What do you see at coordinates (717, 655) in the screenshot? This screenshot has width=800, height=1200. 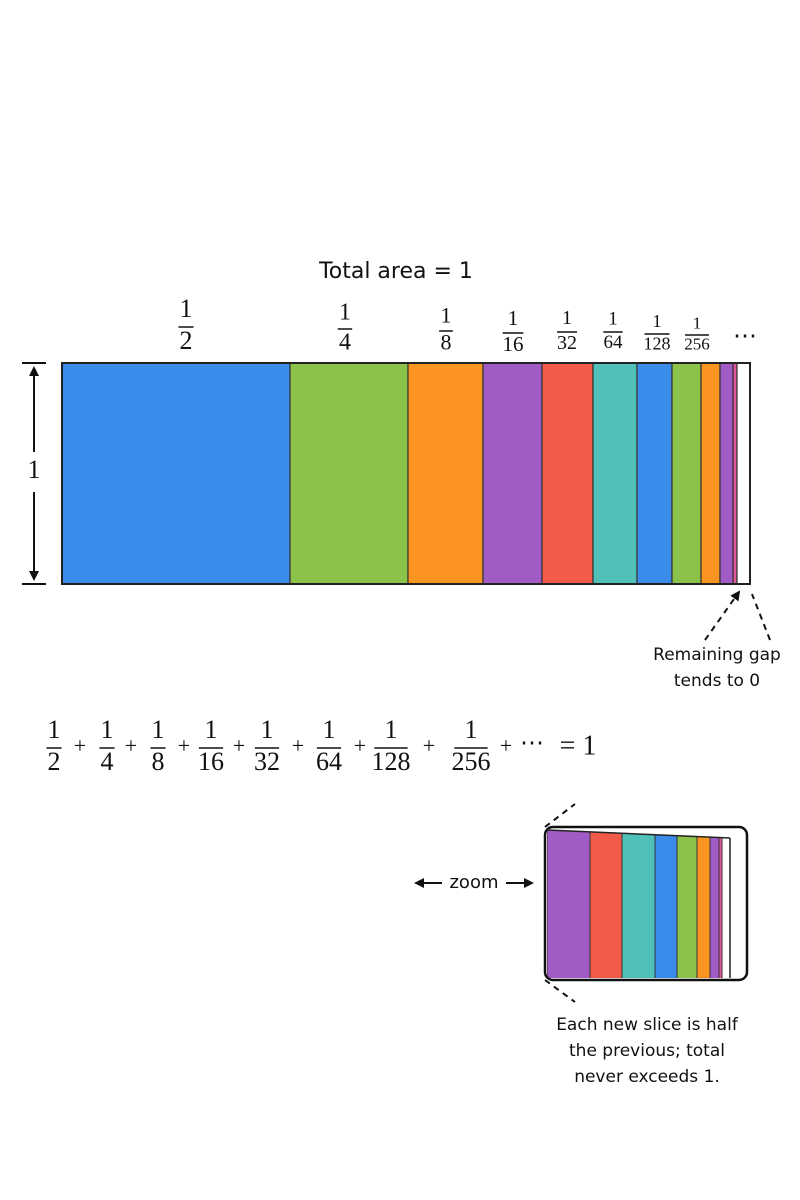 I see `gap-note: Remaining gap` at bounding box center [717, 655].